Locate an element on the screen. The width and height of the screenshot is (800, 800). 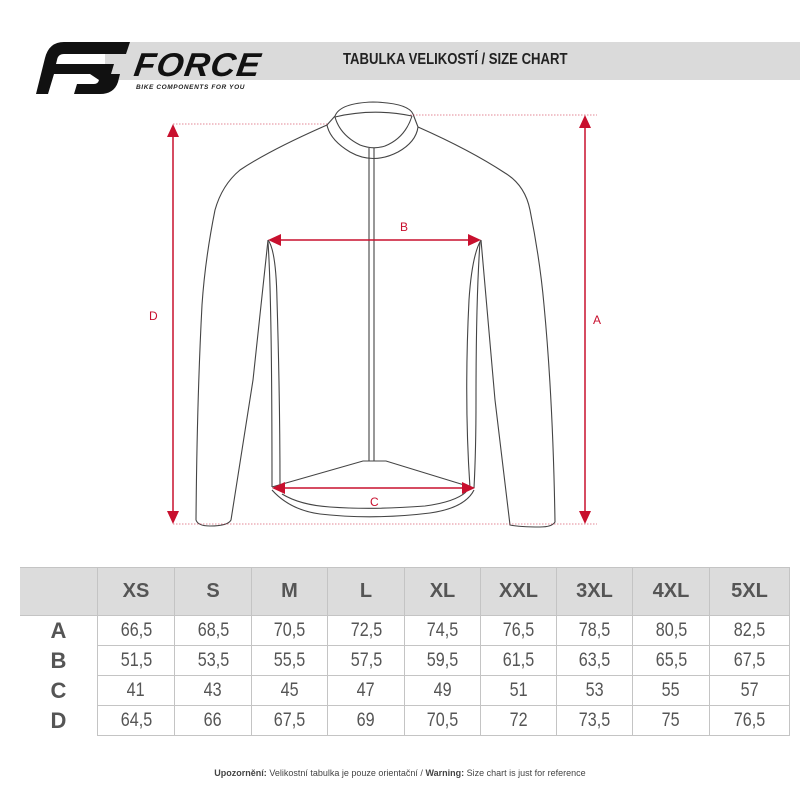
table-row: D 64,5 66 67,5 69 70,5 72 73,5 75 76,5 is located at coordinates (405, 720).